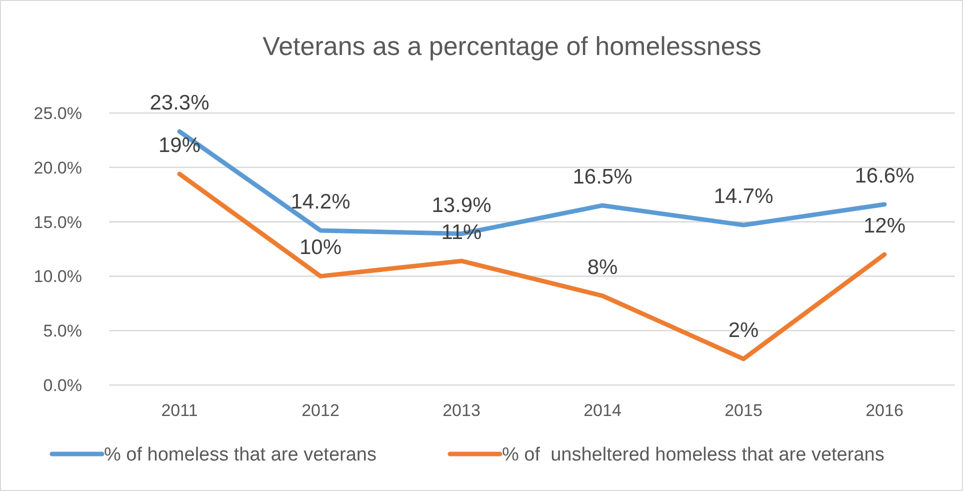  I want to click on data-label: 16.5%, so click(602, 176).